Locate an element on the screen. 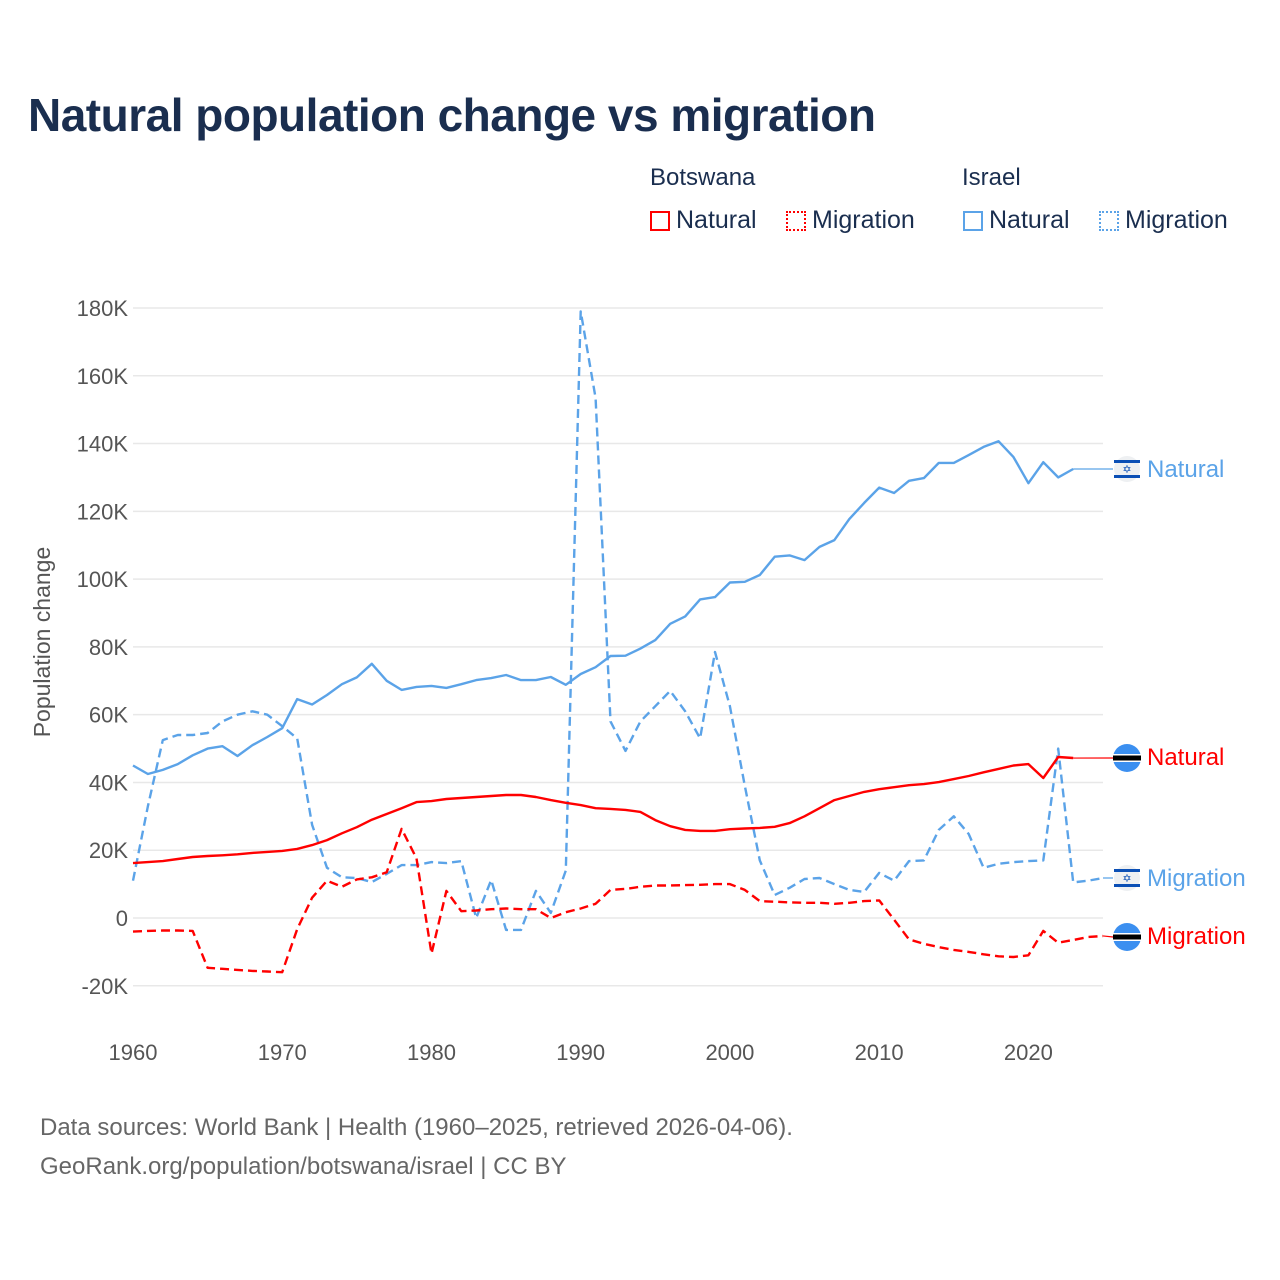  y-tick-label: -20K is located at coordinates (105, 986).